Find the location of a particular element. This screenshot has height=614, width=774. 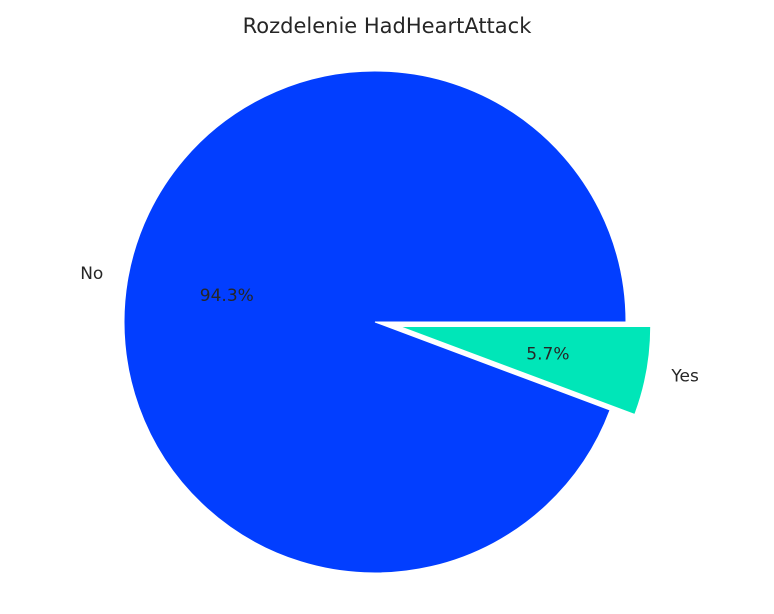

chart-title: Rozdelenie HadHeartAttack is located at coordinates (388, 26).